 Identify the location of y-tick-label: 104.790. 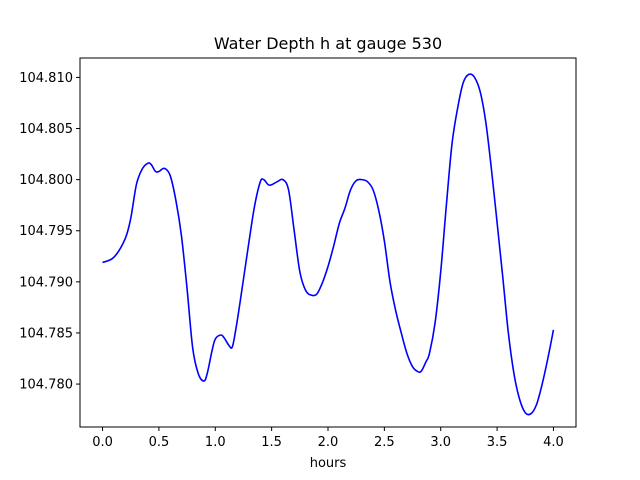
(46, 282).